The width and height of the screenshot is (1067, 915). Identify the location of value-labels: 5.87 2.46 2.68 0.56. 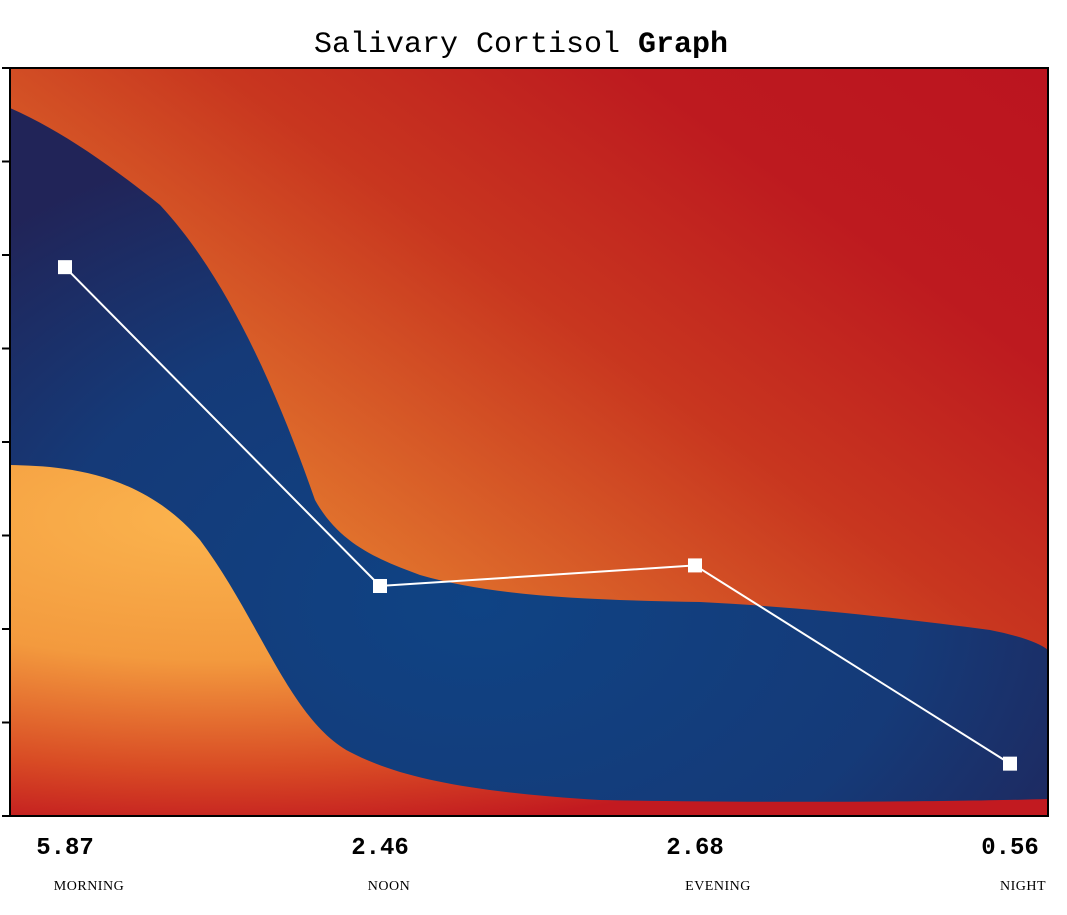
(537, 848).